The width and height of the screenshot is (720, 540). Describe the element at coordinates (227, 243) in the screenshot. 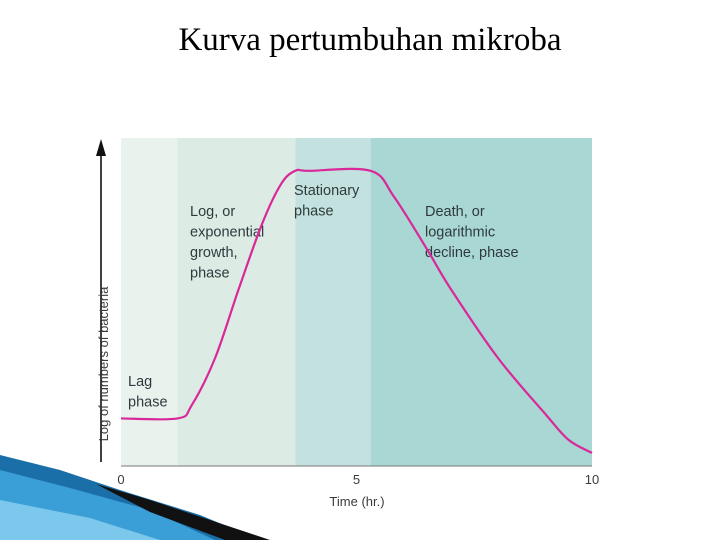

I see `phase-label-1: Log, or exponential growth, phase` at that location.